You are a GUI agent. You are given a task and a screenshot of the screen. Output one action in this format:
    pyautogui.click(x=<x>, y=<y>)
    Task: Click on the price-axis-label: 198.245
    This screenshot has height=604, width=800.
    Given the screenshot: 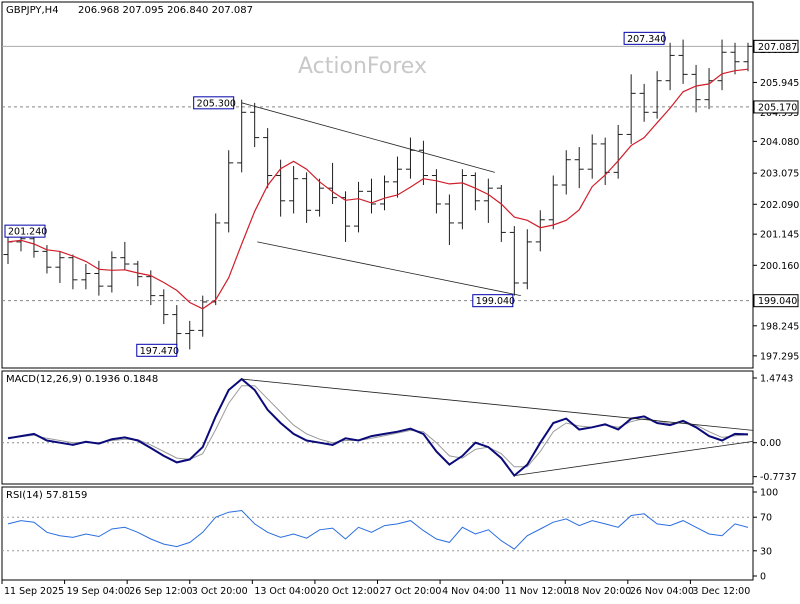 What is the action you would take?
    pyautogui.click(x=779, y=326)
    